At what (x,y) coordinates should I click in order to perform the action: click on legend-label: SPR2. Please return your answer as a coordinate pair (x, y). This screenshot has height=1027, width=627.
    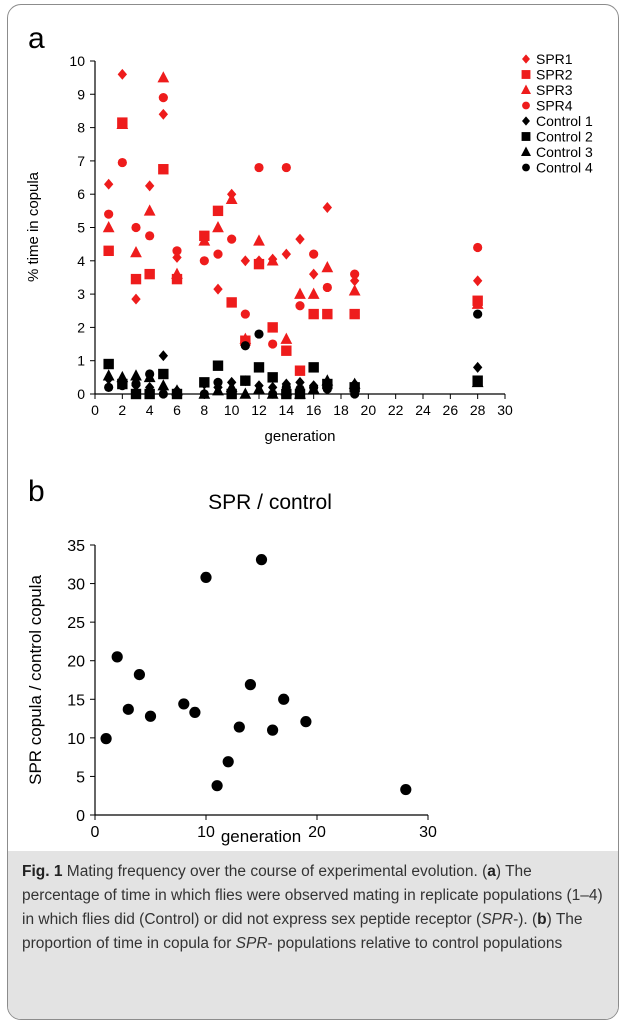
    Looking at the image, I should click on (554, 75).